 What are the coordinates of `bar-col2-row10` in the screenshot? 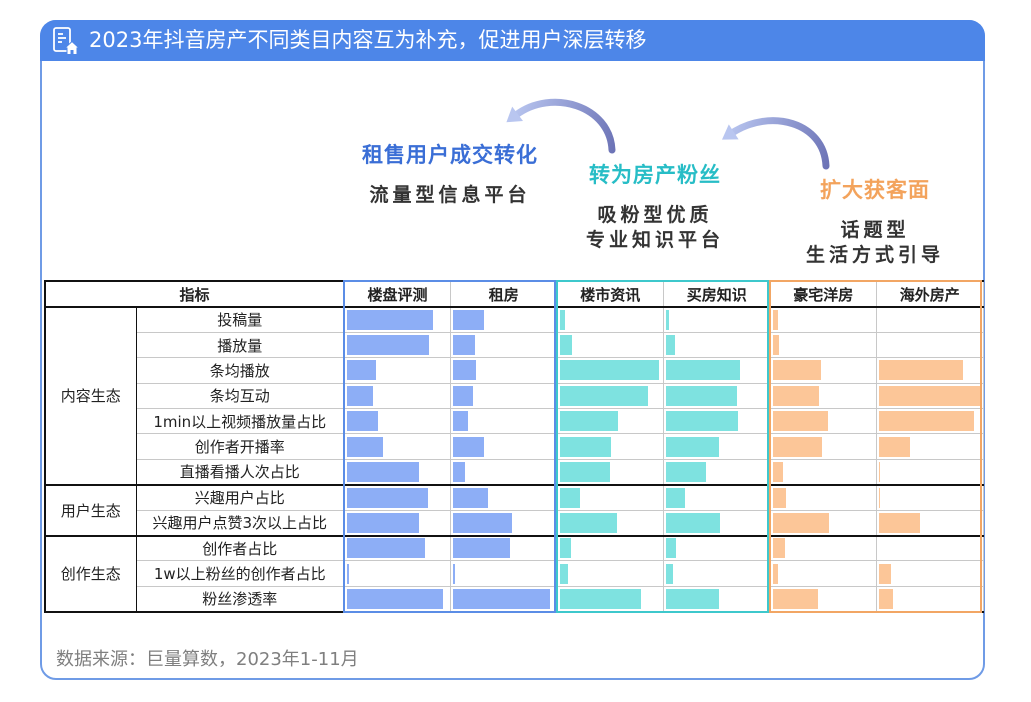 It's located at (481, 548).